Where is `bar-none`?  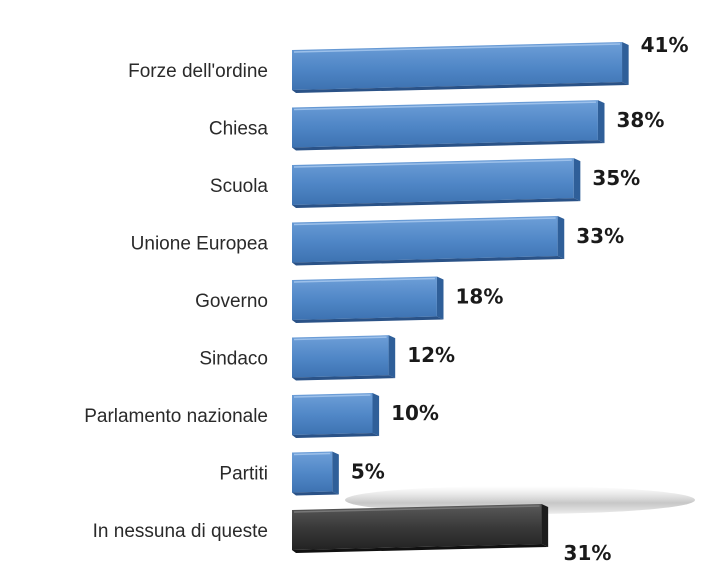 bar-none is located at coordinates (420, 528).